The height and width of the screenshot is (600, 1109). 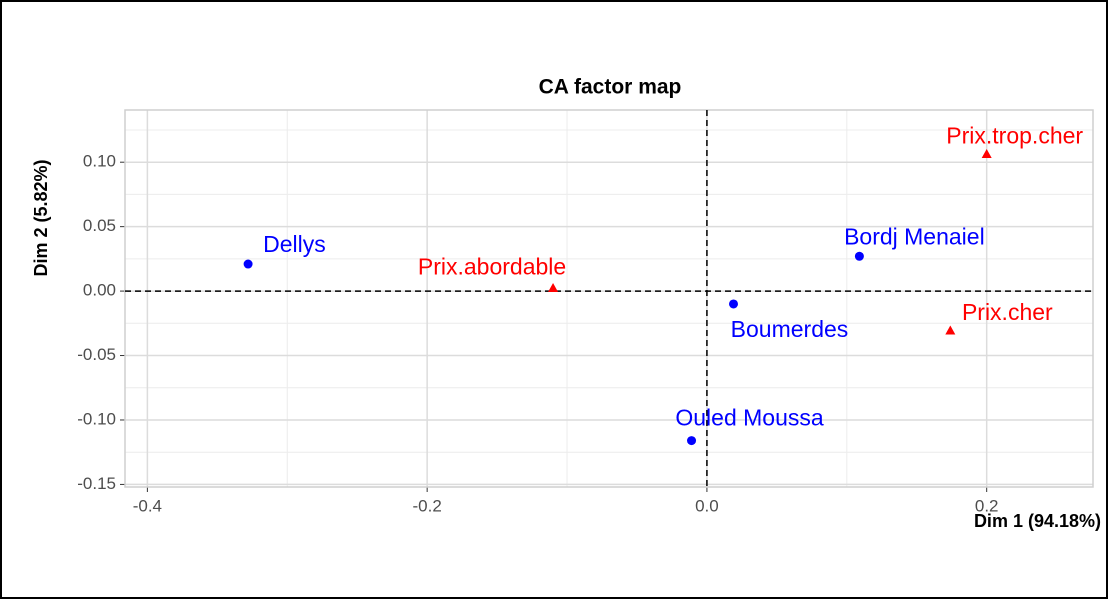 What do you see at coordinates (1007, 312) in the screenshot?
I see `point-label: Prix.cher` at bounding box center [1007, 312].